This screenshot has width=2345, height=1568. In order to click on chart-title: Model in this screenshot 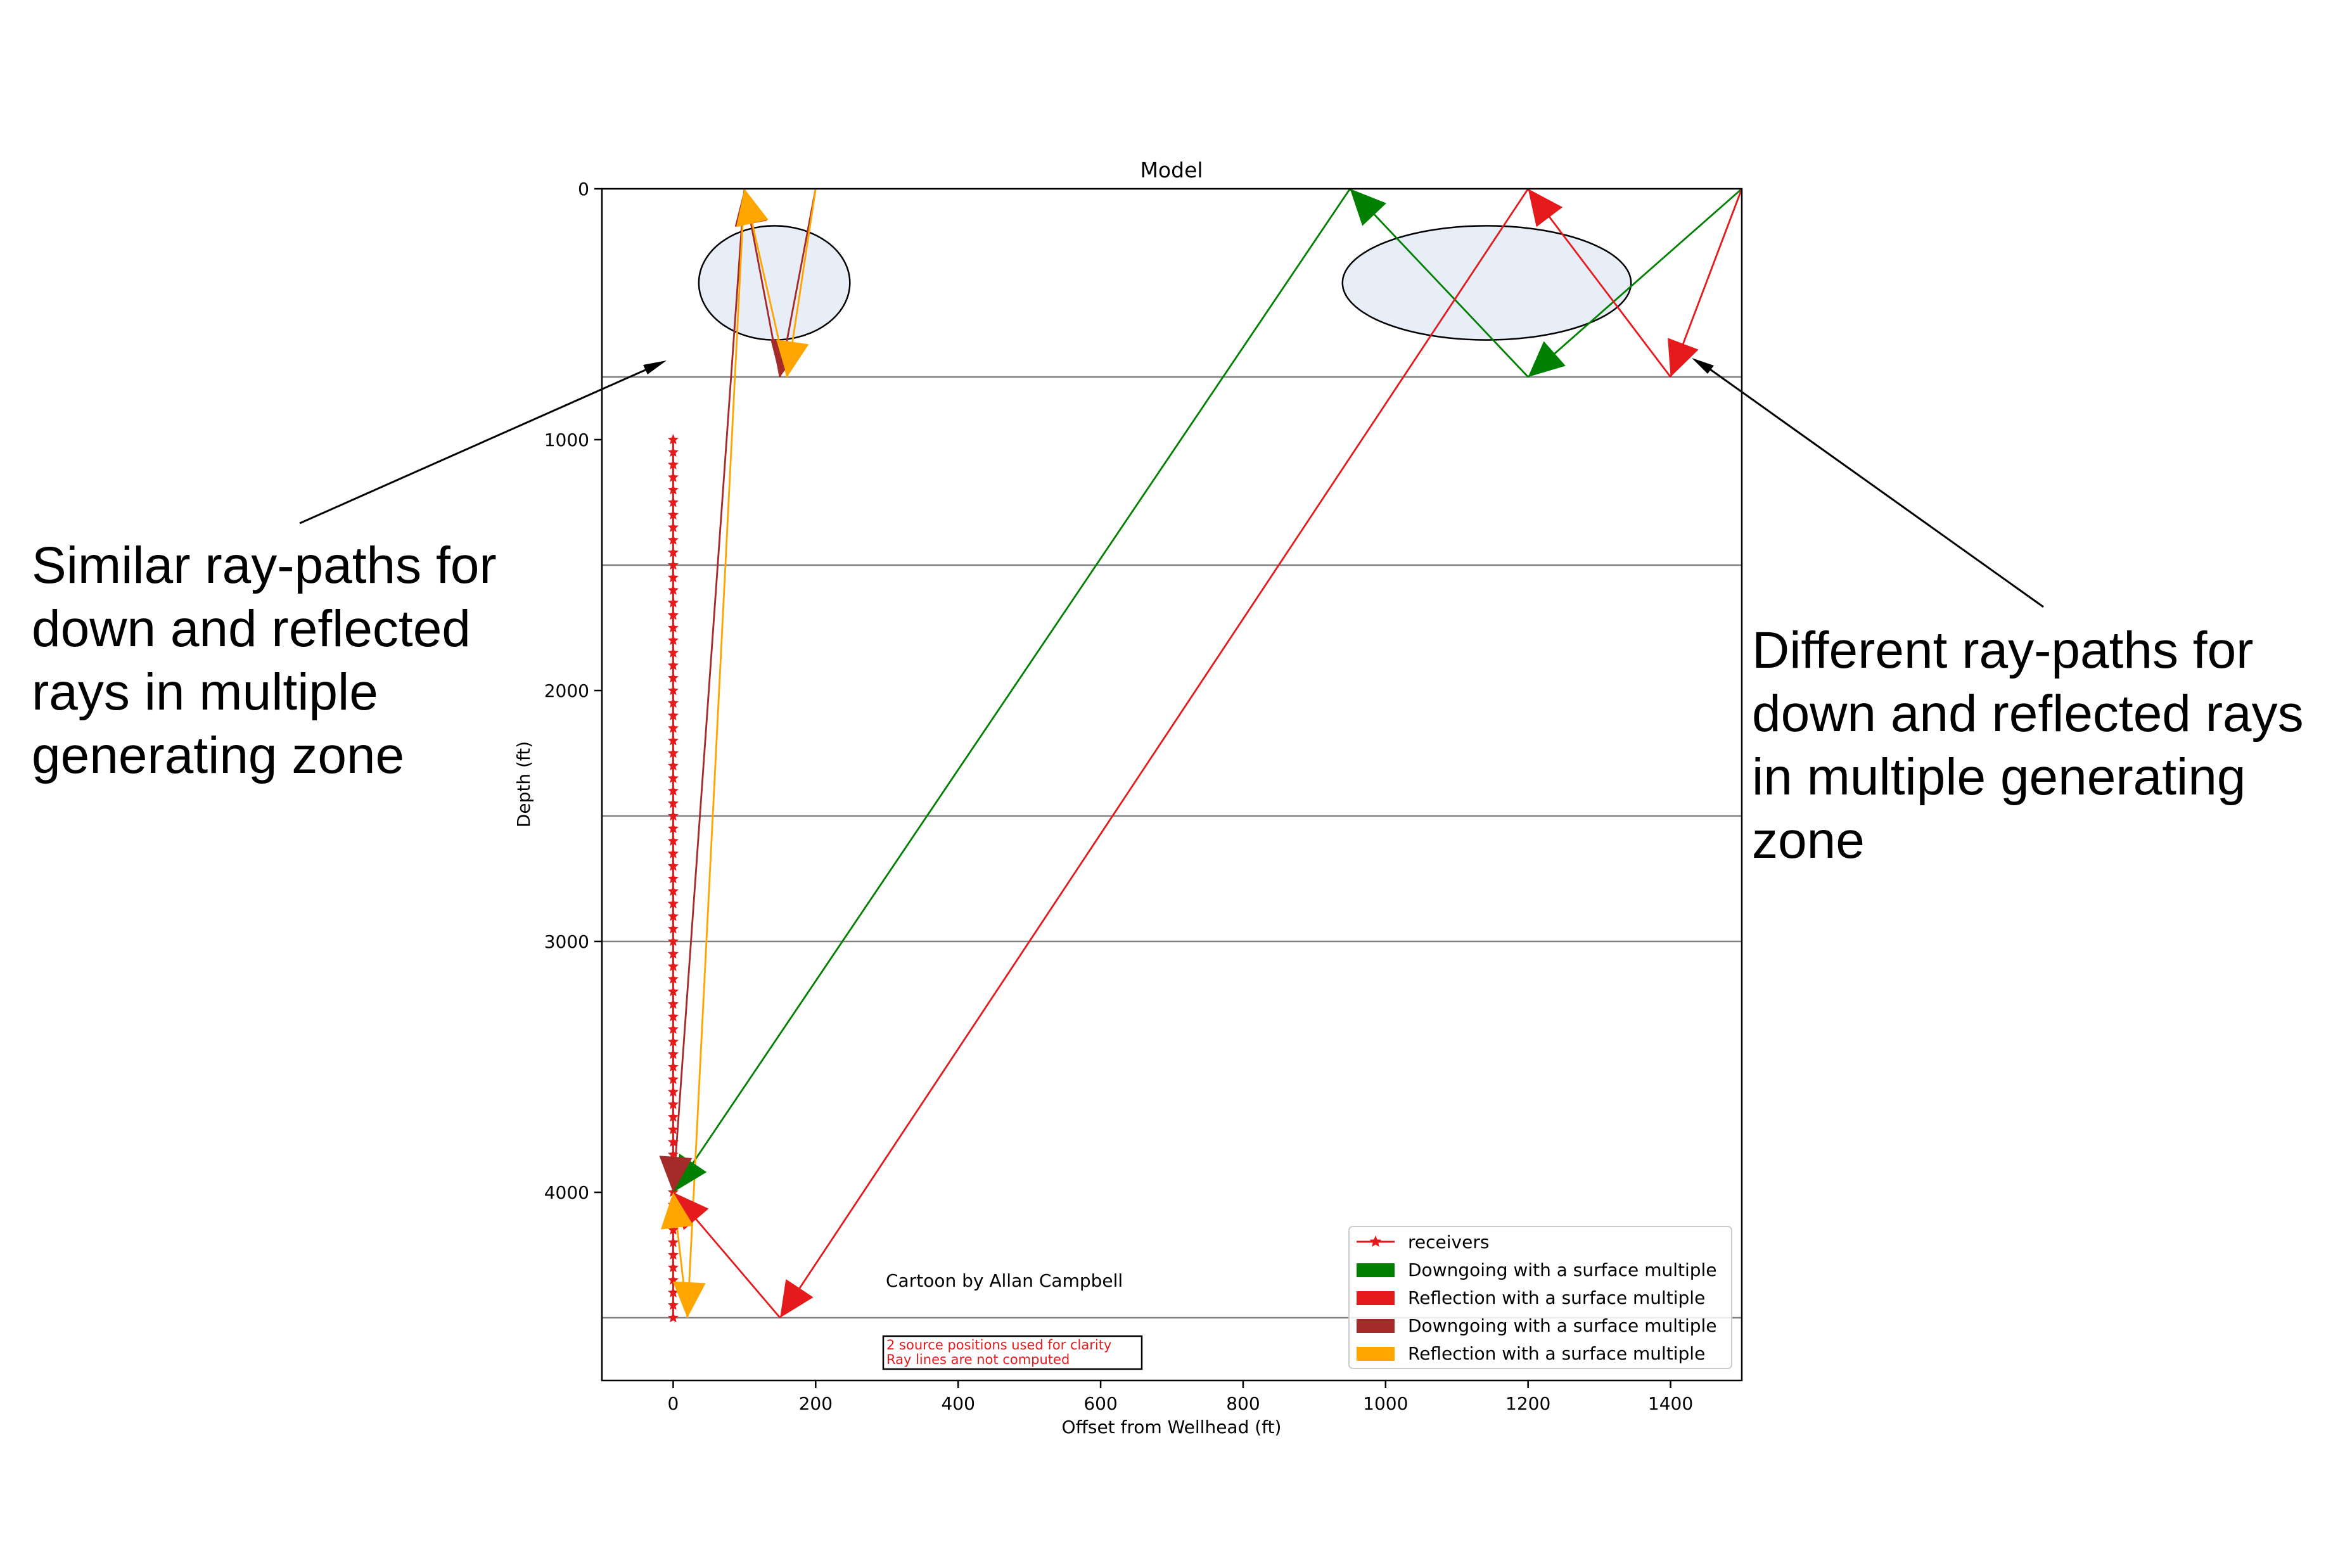, I will do `click(1171, 170)`.